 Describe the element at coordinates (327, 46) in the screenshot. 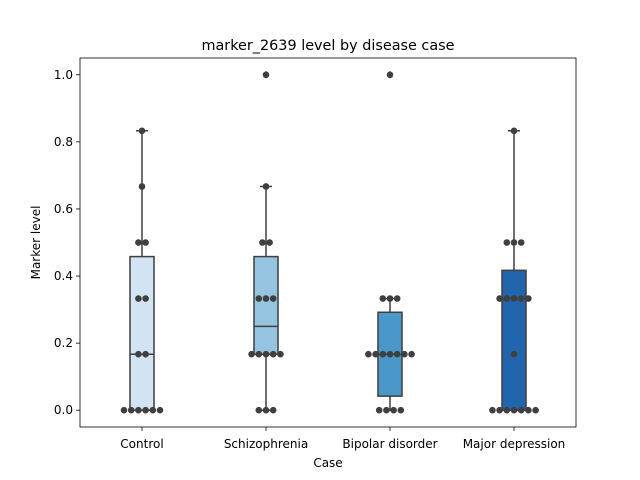

I see `chart-title: marker_2639 level by disease case` at that location.